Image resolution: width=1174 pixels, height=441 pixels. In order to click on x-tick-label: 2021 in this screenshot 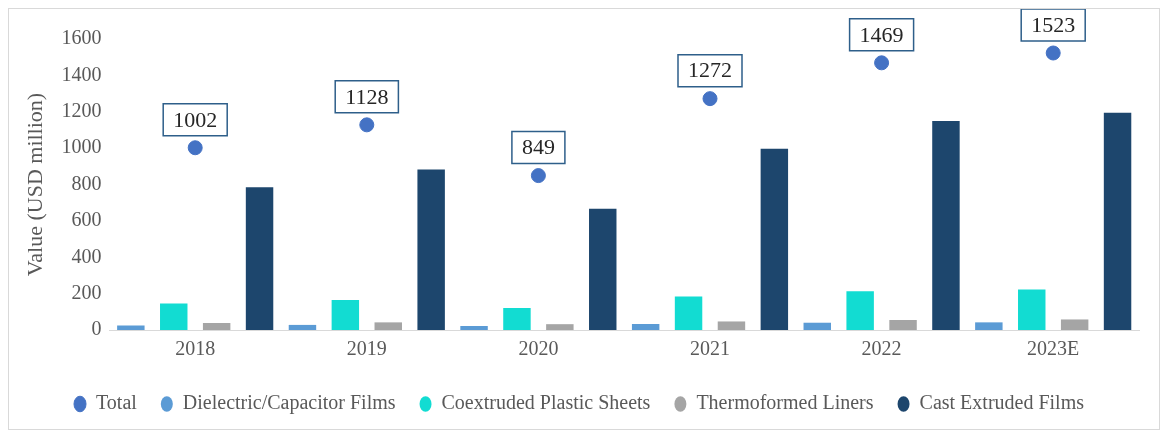, I will do `click(710, 348)`.